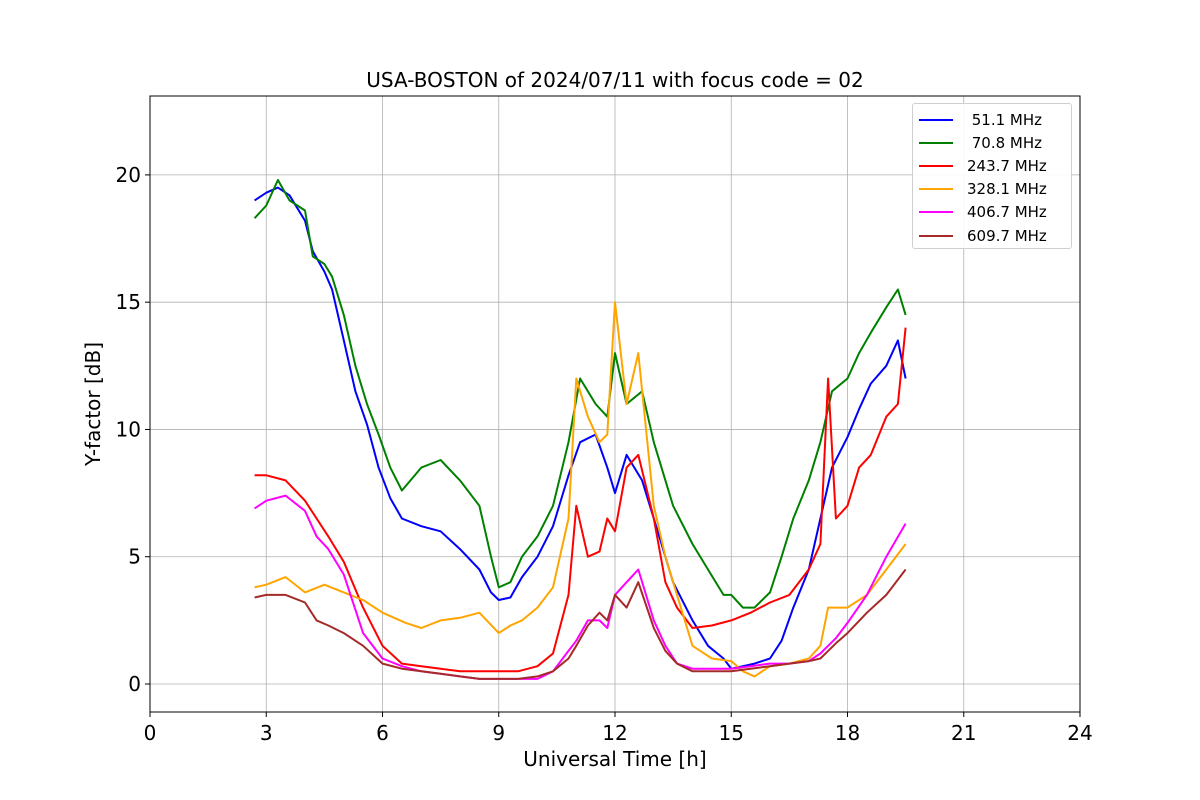 The height and width of the screenshot is (800, 1200). I want to click on legend-item: 51.1 MHz, so click(991, 119).